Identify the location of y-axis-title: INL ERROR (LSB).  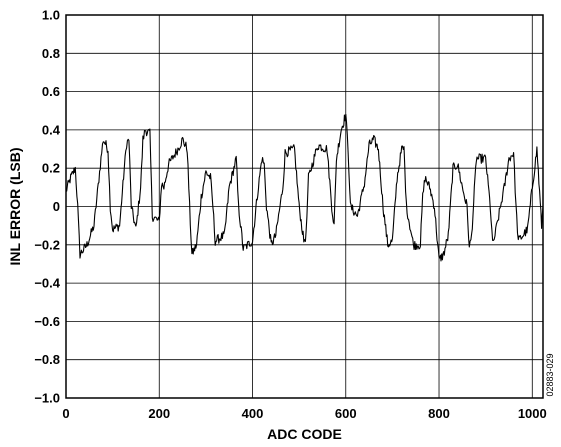
(15, 207).